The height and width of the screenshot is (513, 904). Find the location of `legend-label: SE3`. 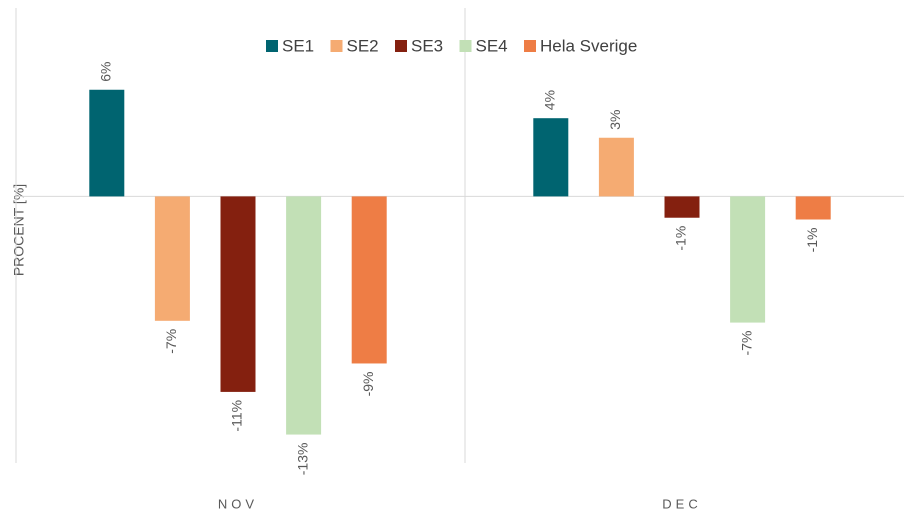

legend-label: SE3 is located at coordinates (427, 45).